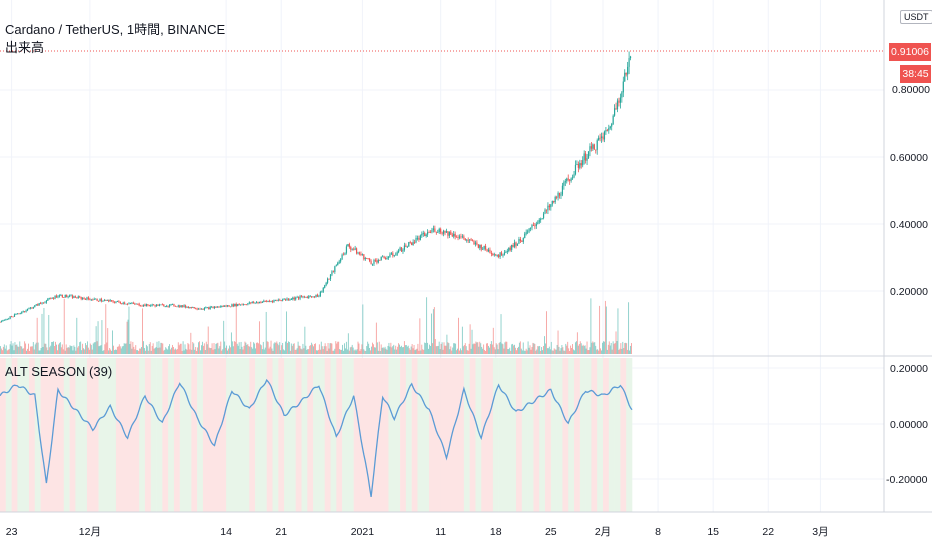 Image resolution: width=932 pixels, height=550 pixels. What do you see at coordinates (440, 532) in the screenshot?
I see `time-tick-label: 11` at bounding box center [440, 532].